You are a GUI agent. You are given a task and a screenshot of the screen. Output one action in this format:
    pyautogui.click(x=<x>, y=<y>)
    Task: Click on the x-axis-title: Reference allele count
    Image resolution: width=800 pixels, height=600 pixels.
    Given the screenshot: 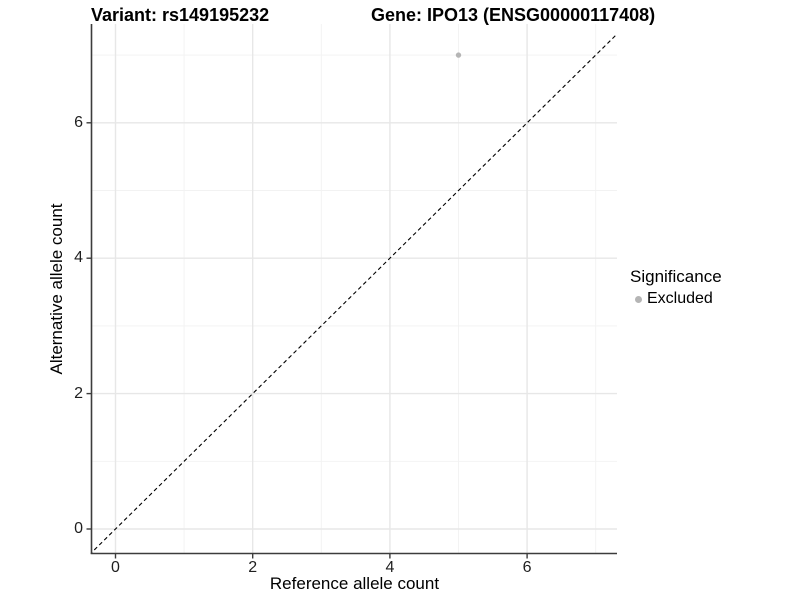 What is the action you would take?
    pyautogui.click(x=354, y=583)
    